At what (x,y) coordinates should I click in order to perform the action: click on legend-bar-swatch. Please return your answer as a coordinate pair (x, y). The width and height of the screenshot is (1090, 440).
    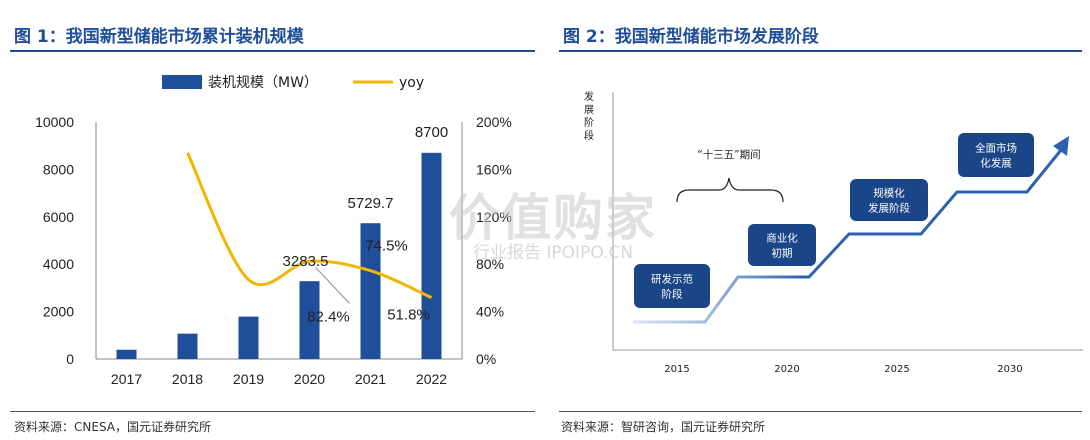
    Looking at the image, I should click on (182, 82).